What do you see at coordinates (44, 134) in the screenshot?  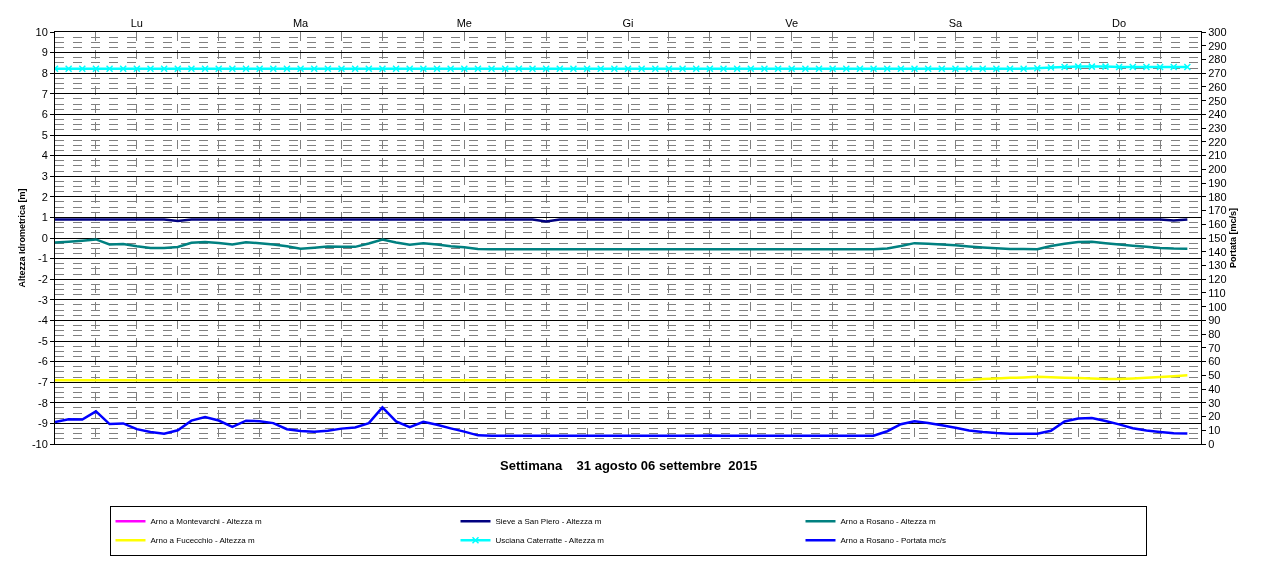 I see `y-tick-label: 5` at bounding box center [44, 134].